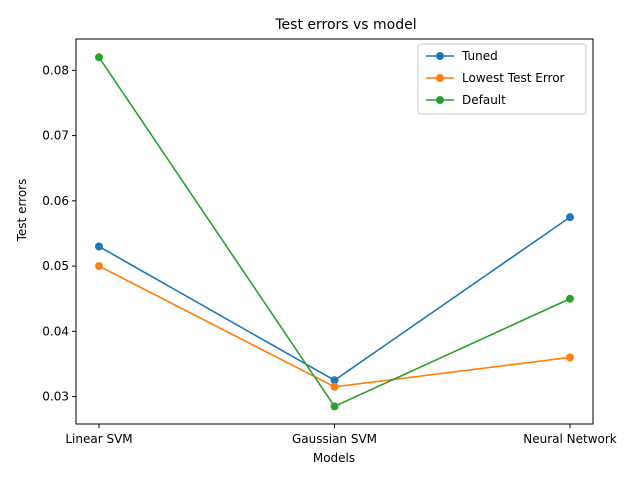 The image size is (640, 480). What do you see at coordinates (570, 439) in the screenshot?
I see `x-tick-label: Neural Network` at bounding box center [570, 439].